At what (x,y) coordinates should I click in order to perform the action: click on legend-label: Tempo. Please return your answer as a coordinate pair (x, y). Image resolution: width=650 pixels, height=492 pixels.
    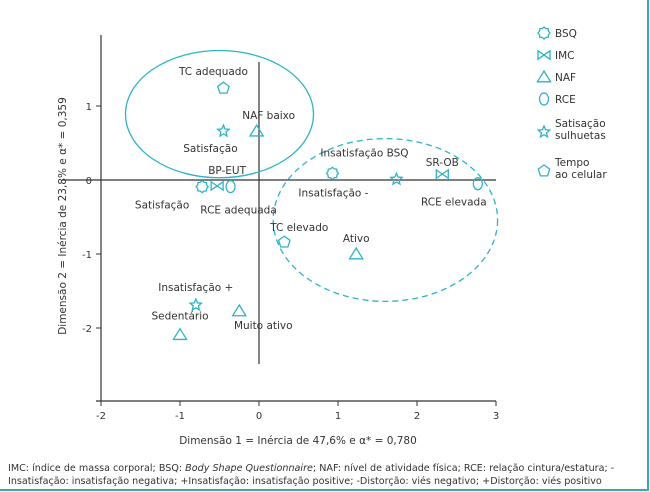
    Looking at the image, I should click on (571, 163).